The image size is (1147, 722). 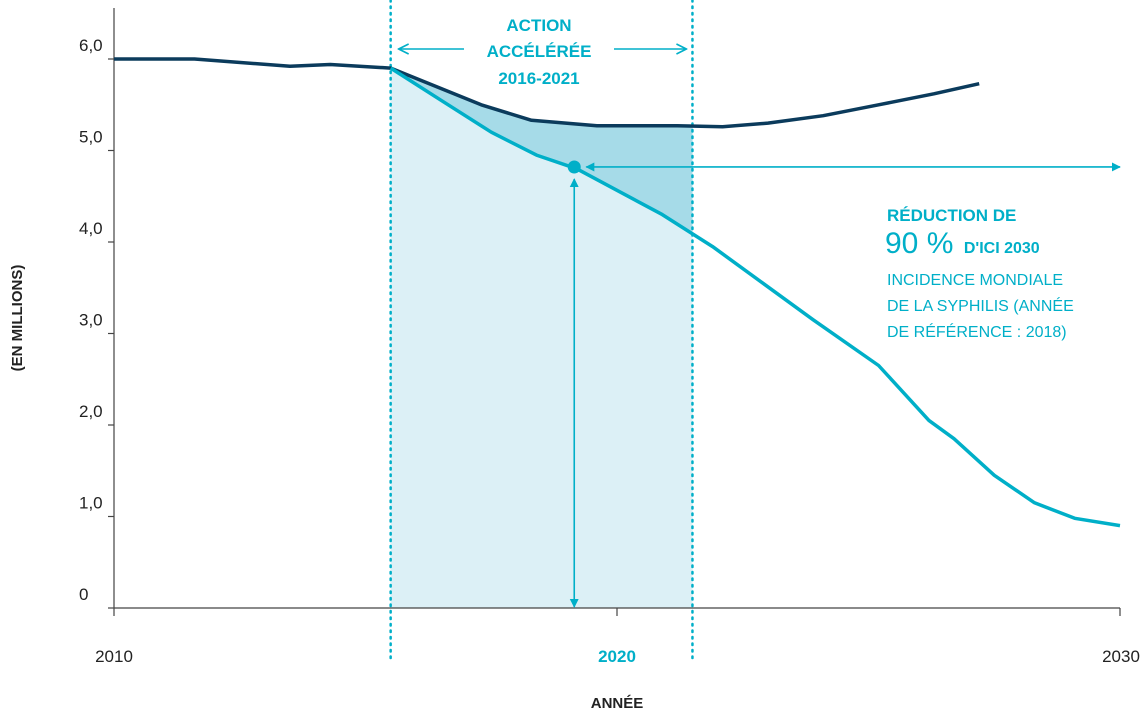 What do you see at coordinates (538, 25) in the screenshot?
I see `band-label-action: ACTION` at bounding box center [538, 25].